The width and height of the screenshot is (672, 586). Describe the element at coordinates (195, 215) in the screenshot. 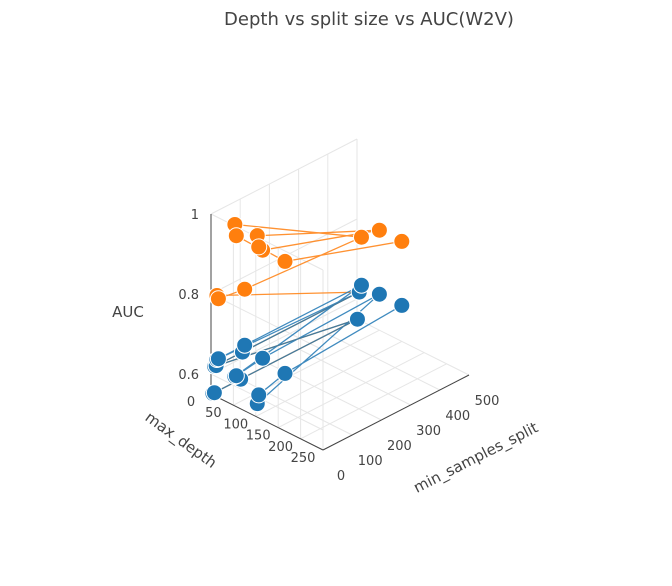

I see `z-tick-label: 1` at that location.